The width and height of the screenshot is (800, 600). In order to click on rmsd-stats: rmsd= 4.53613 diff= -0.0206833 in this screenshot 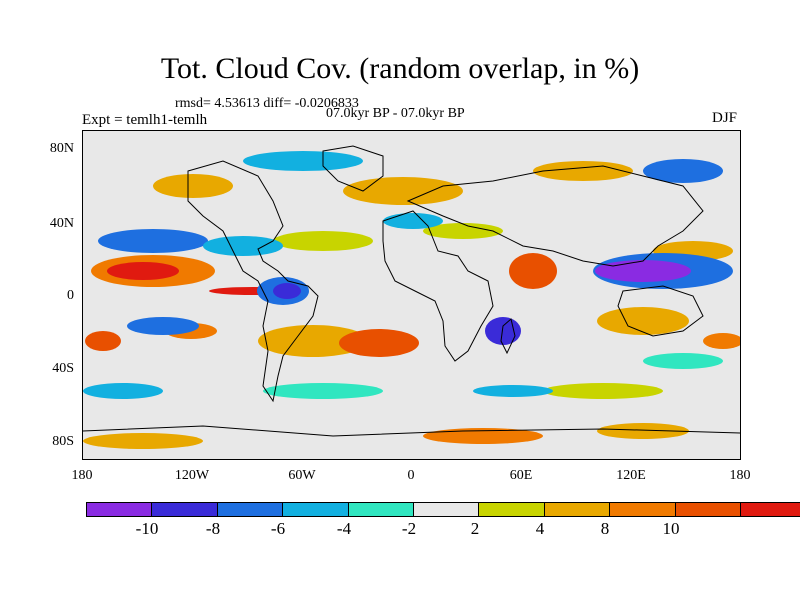, I will do `click(267, 103)`.